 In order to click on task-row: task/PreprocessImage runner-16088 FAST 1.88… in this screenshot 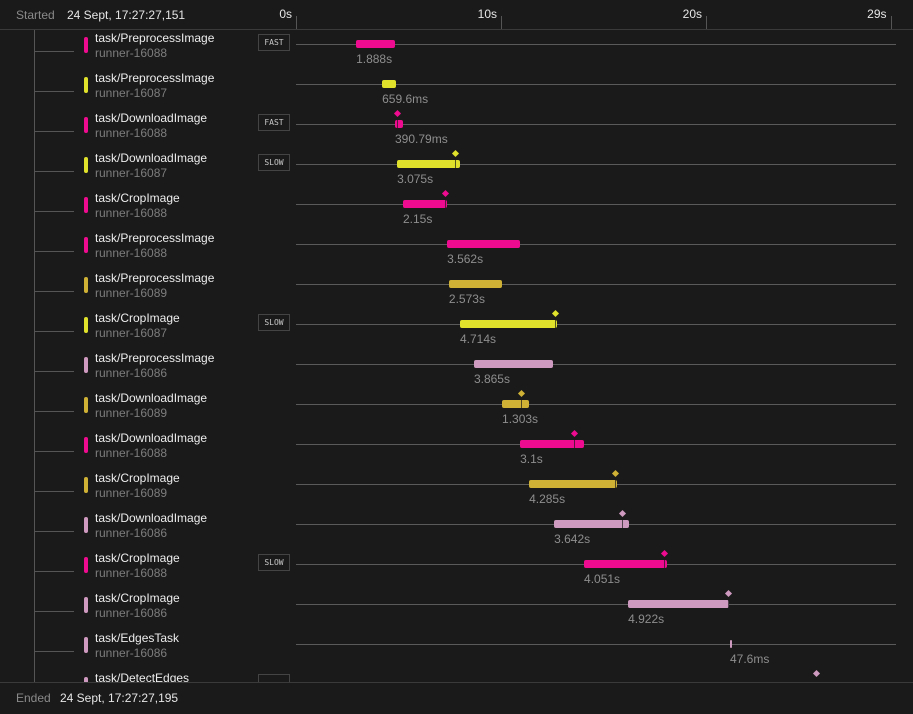, I will do `click(456, 50)`.